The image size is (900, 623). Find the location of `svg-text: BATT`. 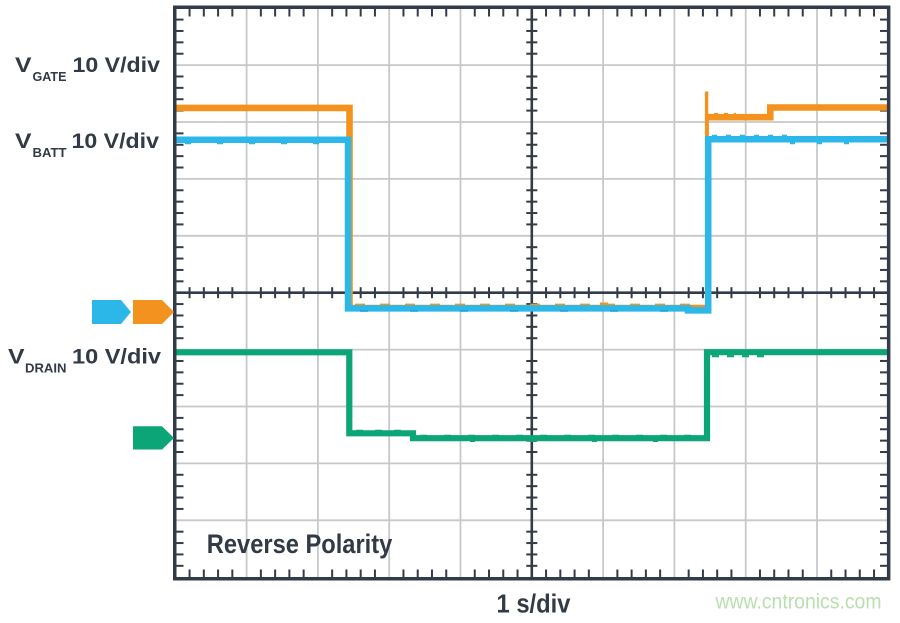

svg-text: BATT is located at coordinates (50, 153).